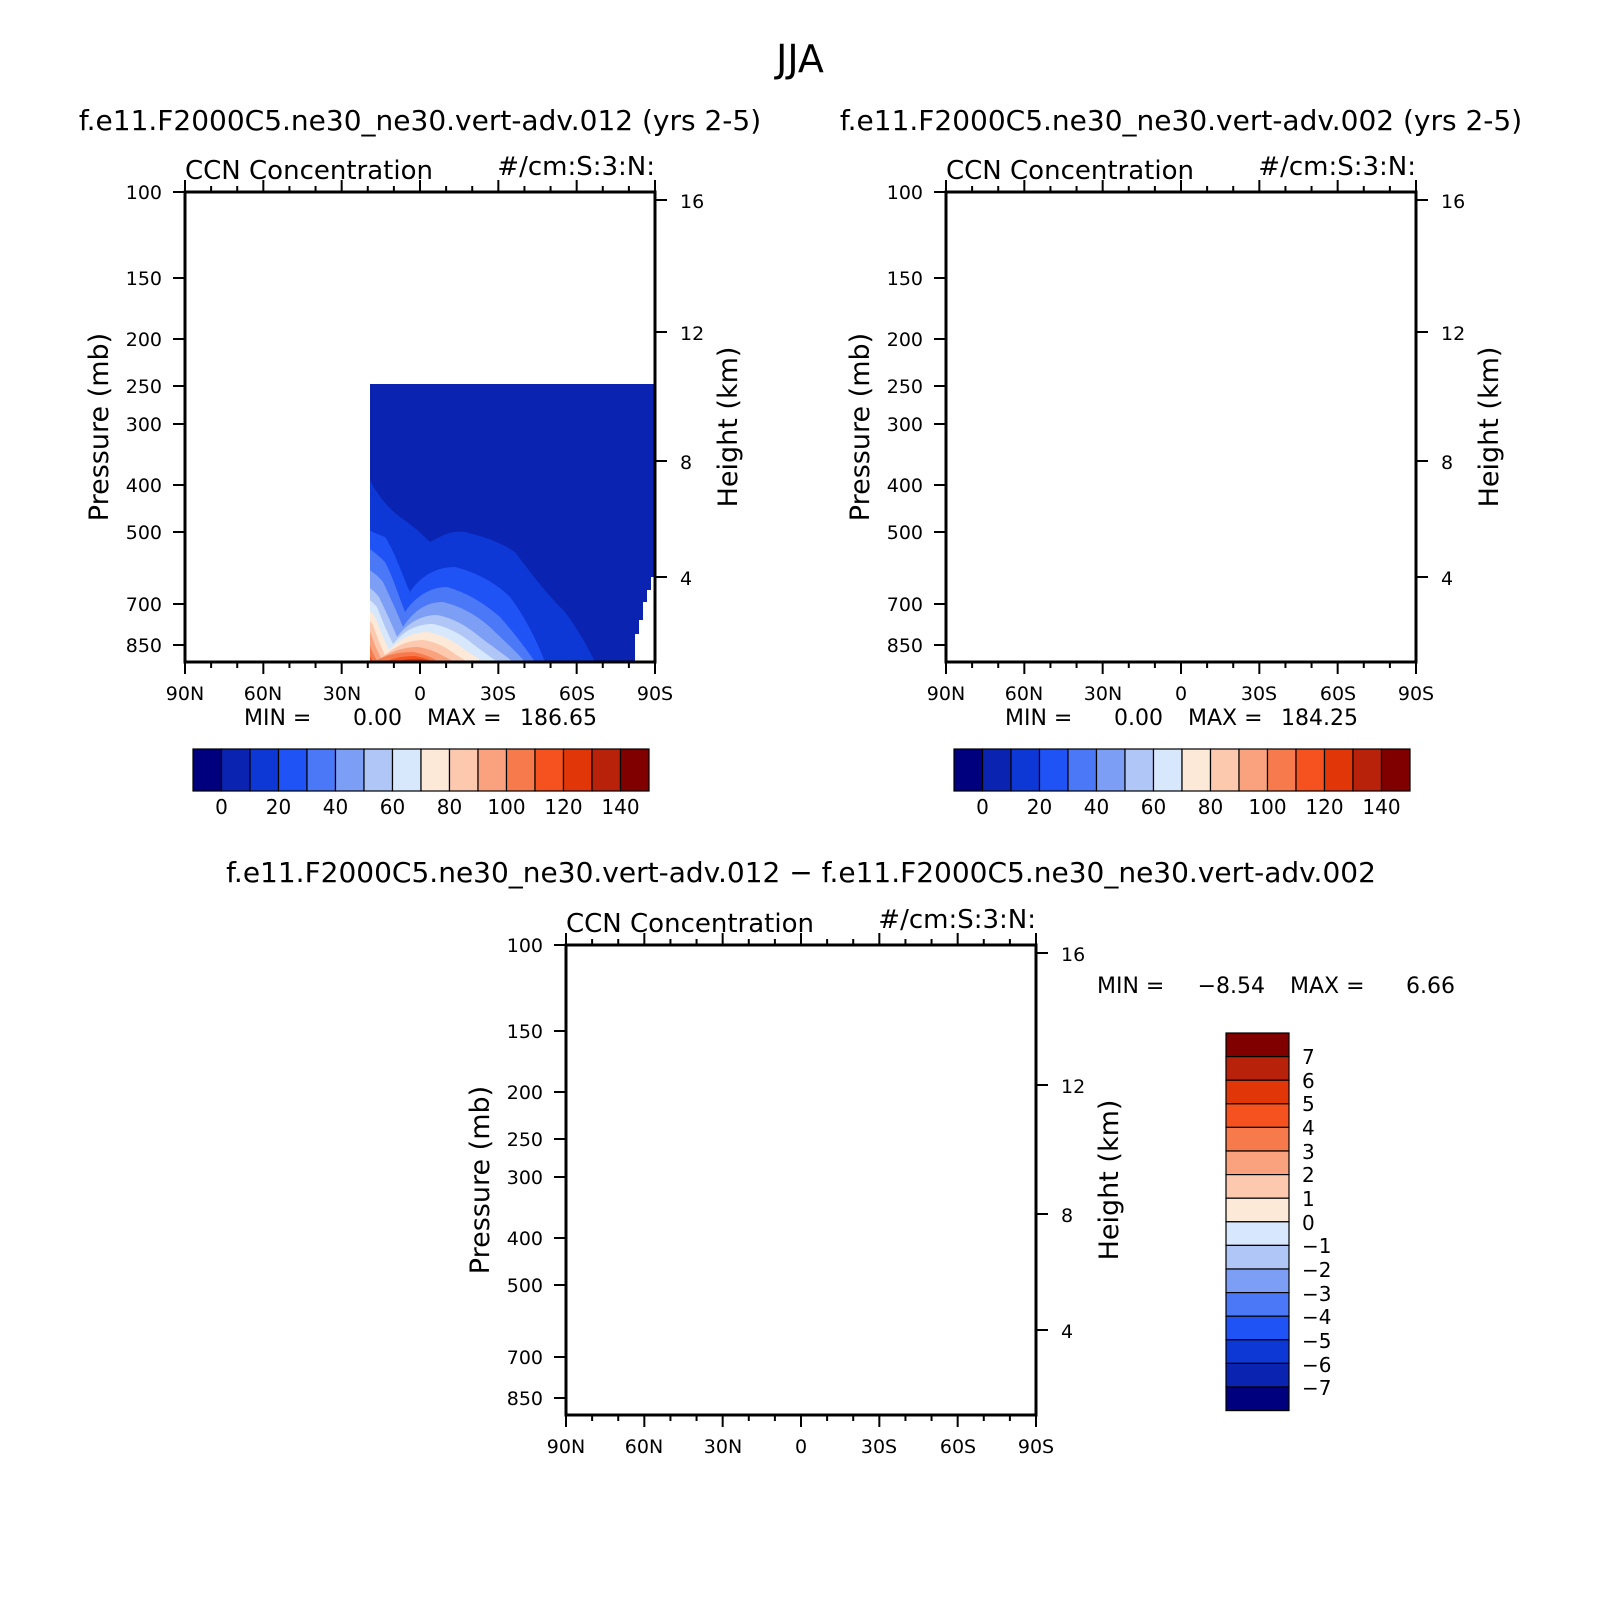  Describe the element at coordinates (1231, 986) in the screenshot. I see `min-value: −8.54` at that location.